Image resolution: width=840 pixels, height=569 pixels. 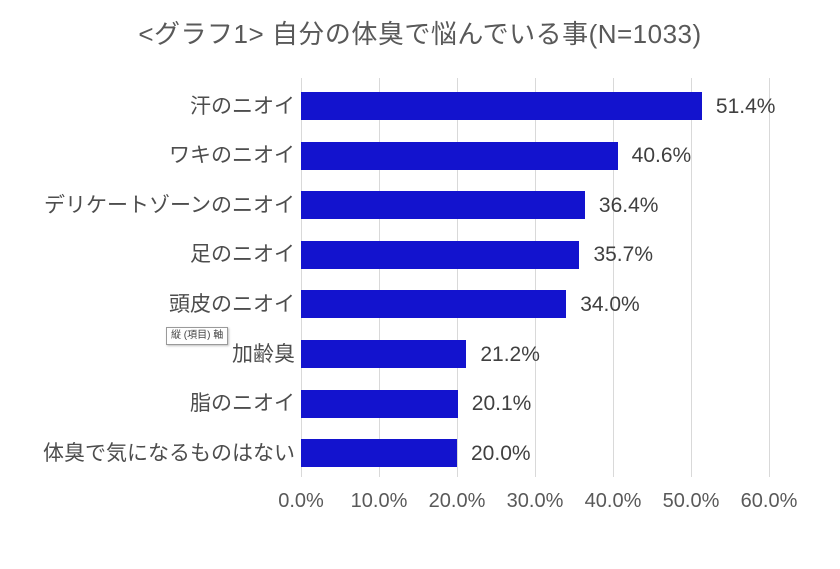 What do you see at coordinates (769, 501) in the screenshot?
I see `x-axis-tick-label: 60.0%` at bounding box center [769, 501].